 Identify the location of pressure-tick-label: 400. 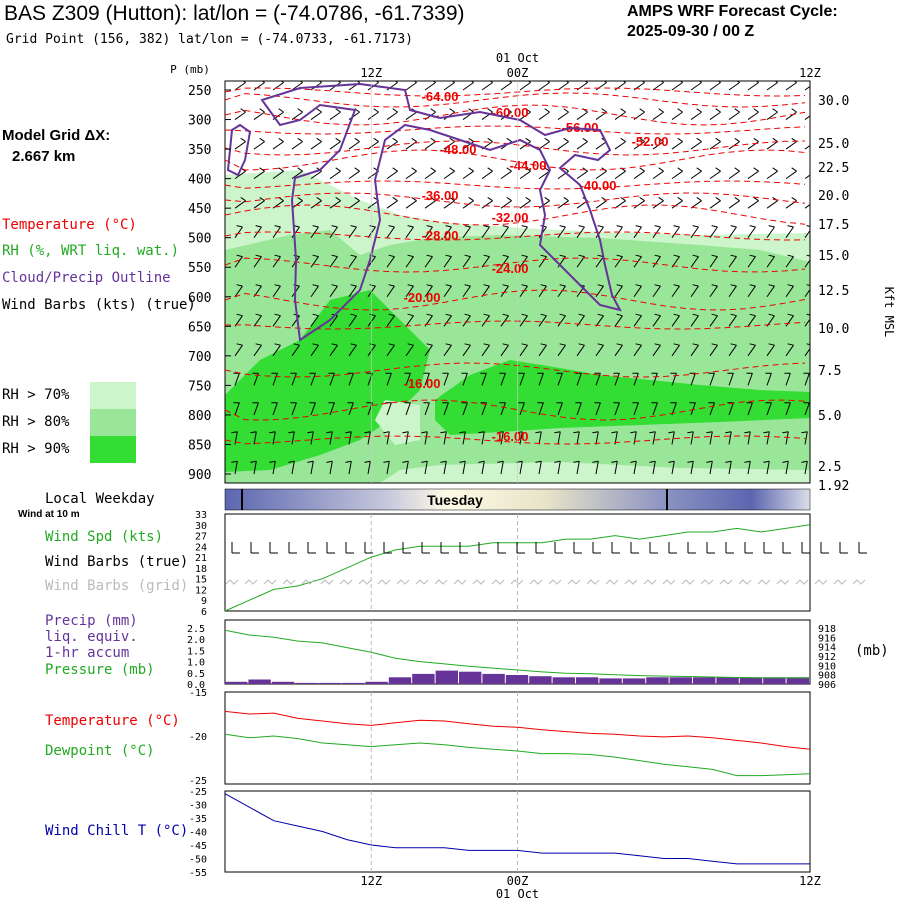
(199, 180).